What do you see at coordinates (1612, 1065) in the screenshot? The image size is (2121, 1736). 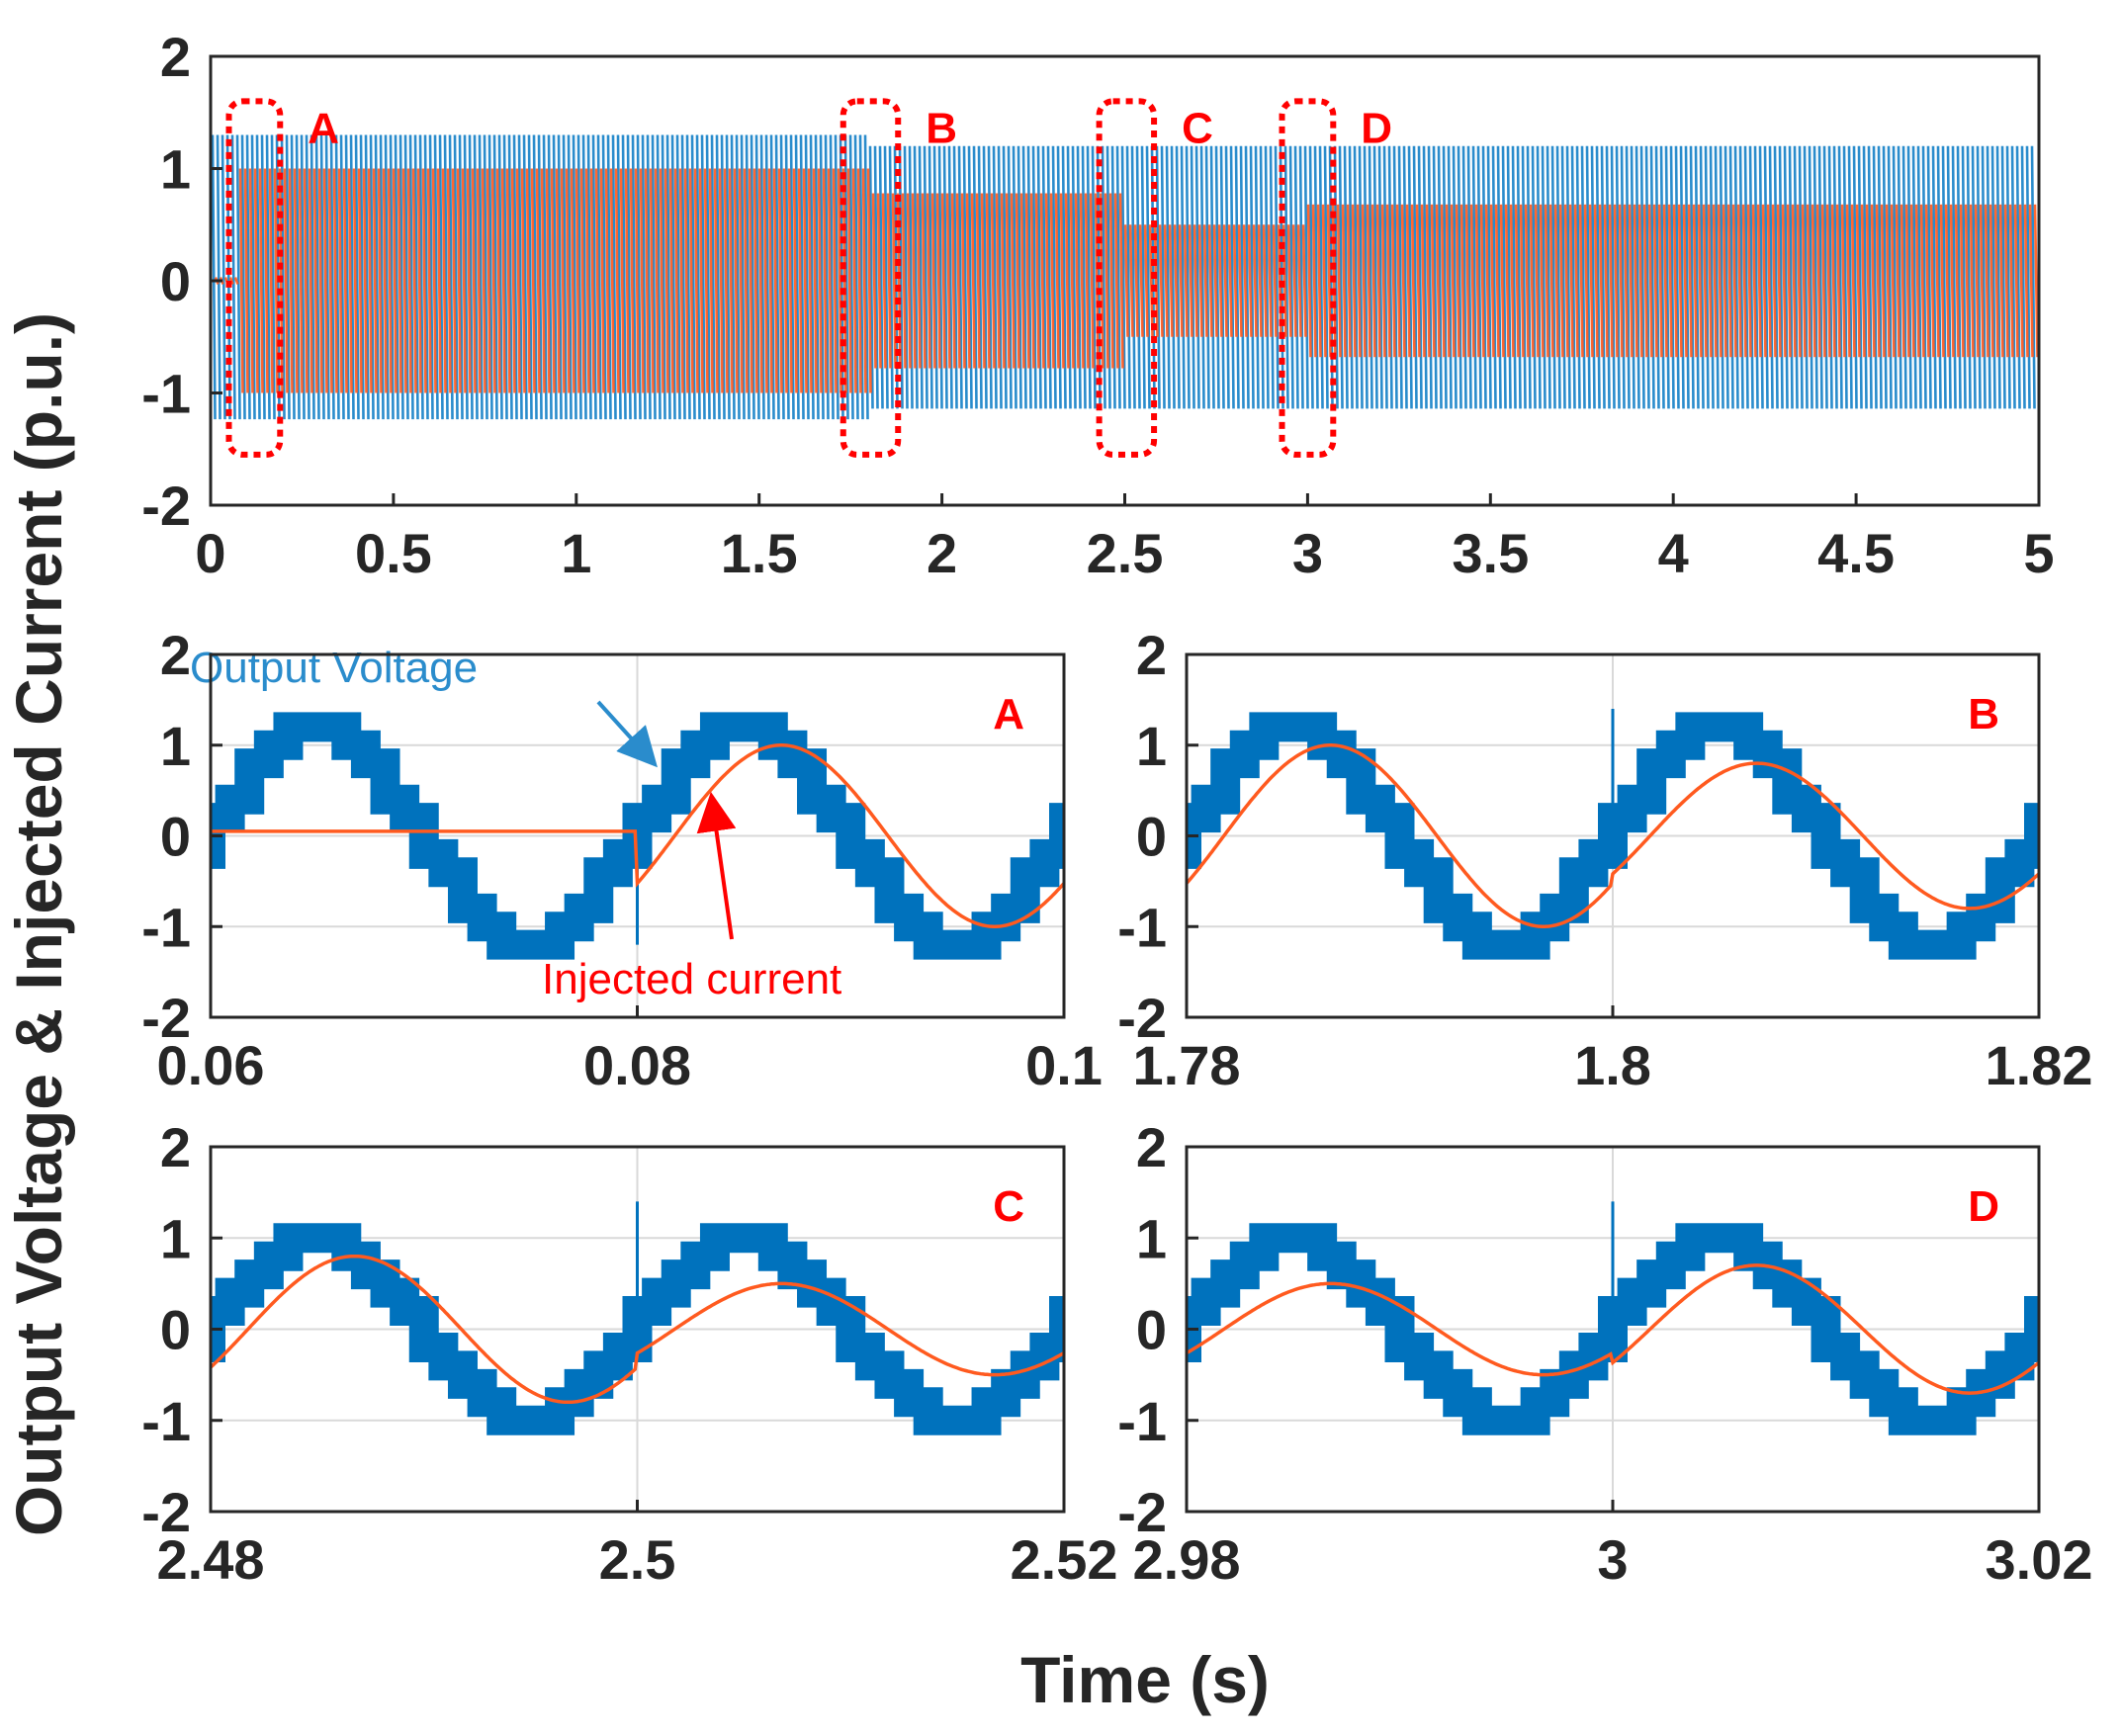 I see `x-tick-label: 1.8` at bounding box center [1612, 1065].